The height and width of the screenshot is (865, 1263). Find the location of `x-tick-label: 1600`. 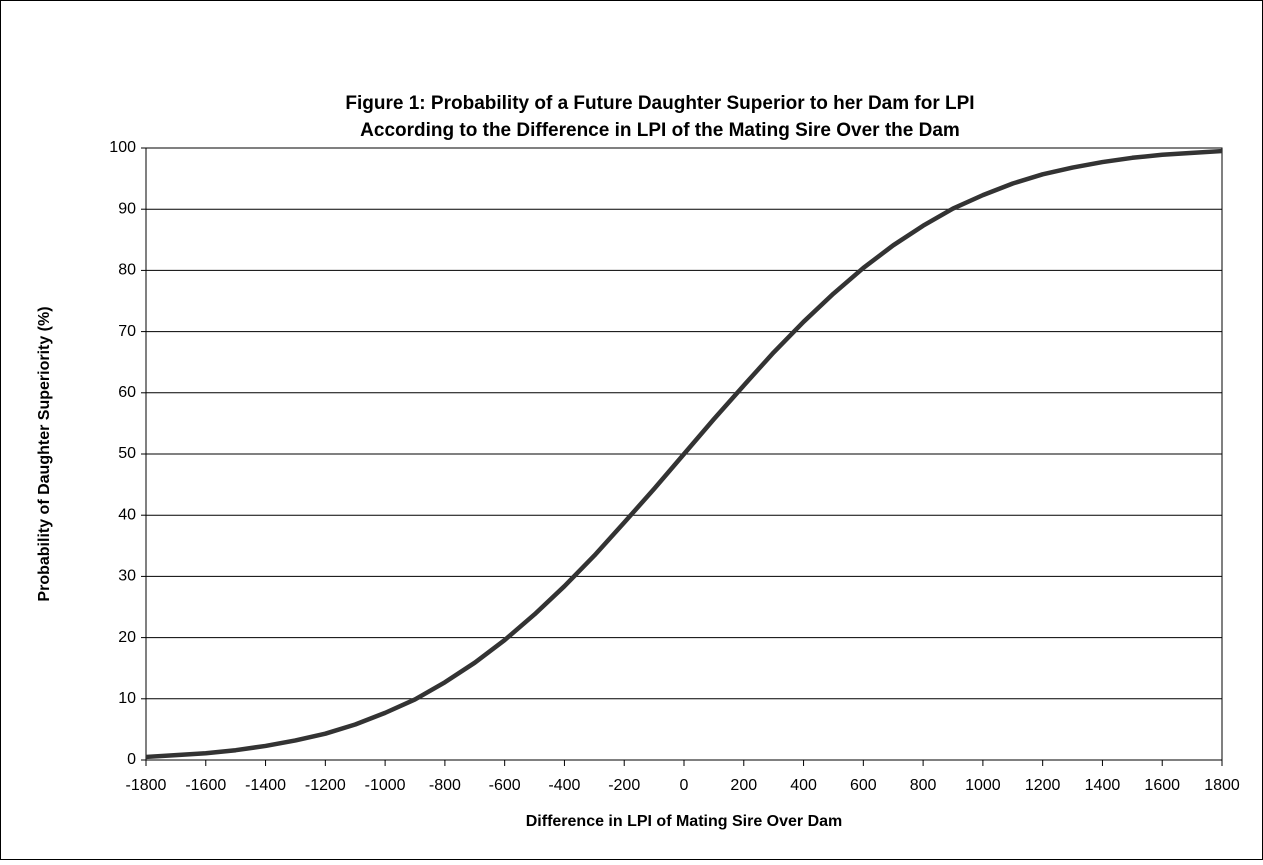

x-tick-label: 1600 is located at coordinates (1162, 785).